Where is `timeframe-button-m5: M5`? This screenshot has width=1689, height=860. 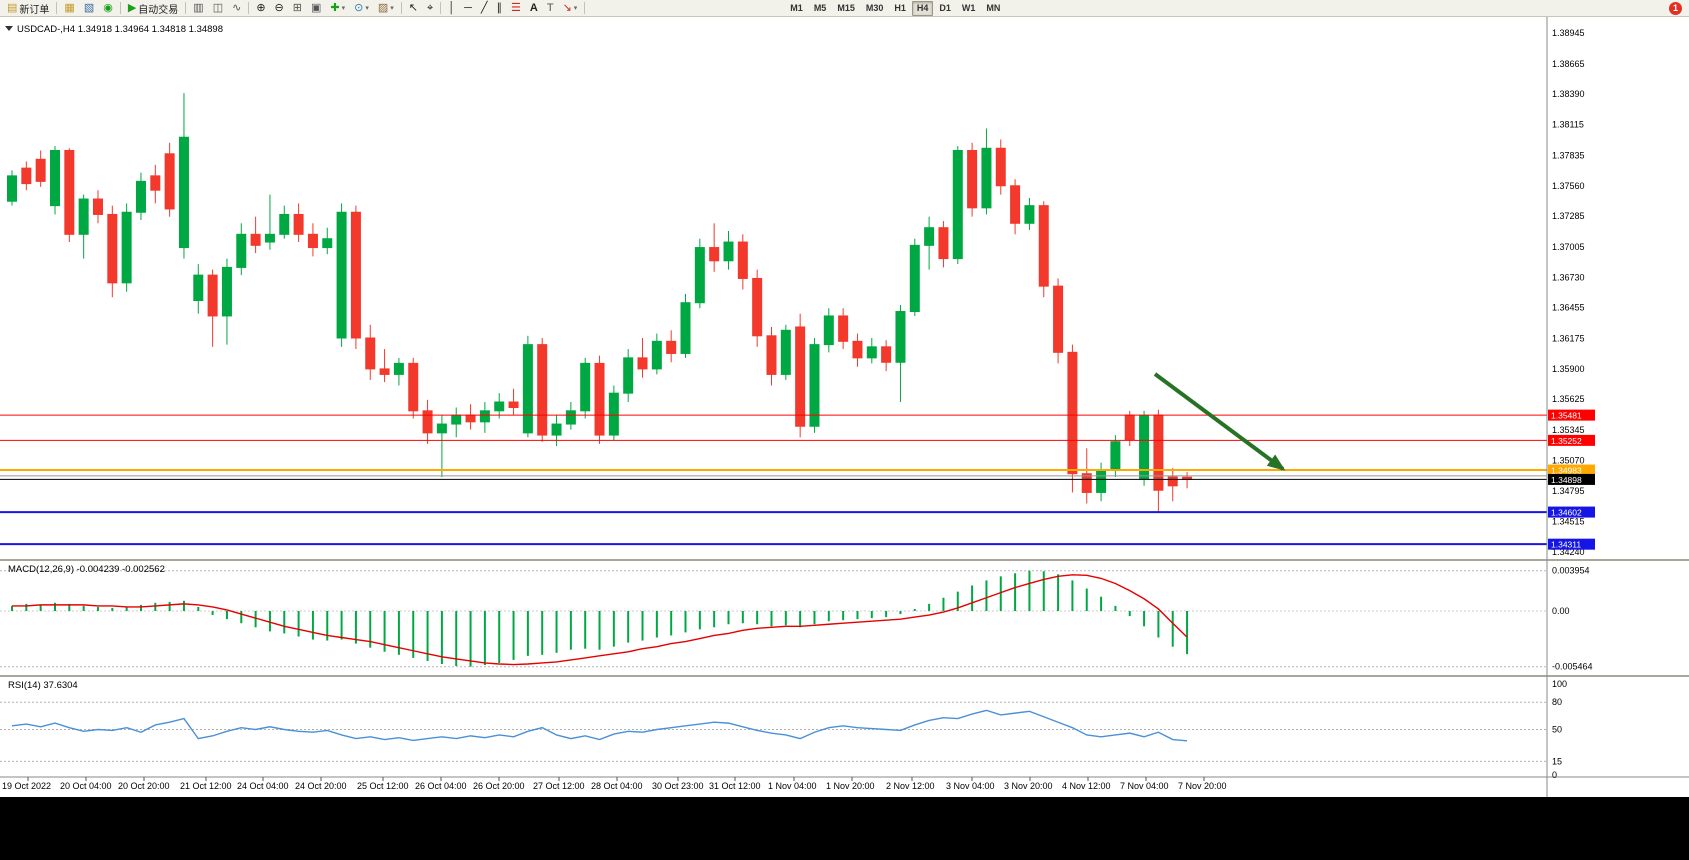
timeframe-button-m5: M5 is located at coordinates (820, 7).